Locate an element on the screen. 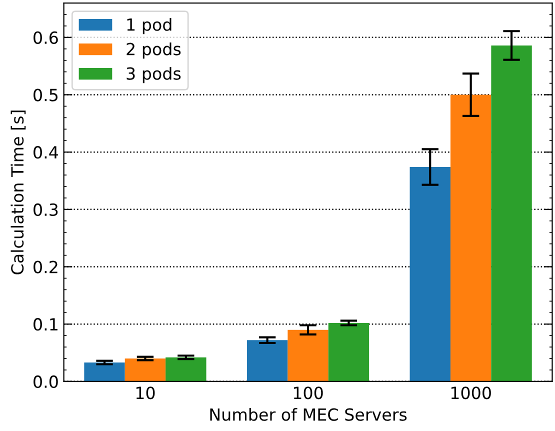 This screenshot has height=431, width=555. legend-label: 1 pod is located at coordinates (149, 26).